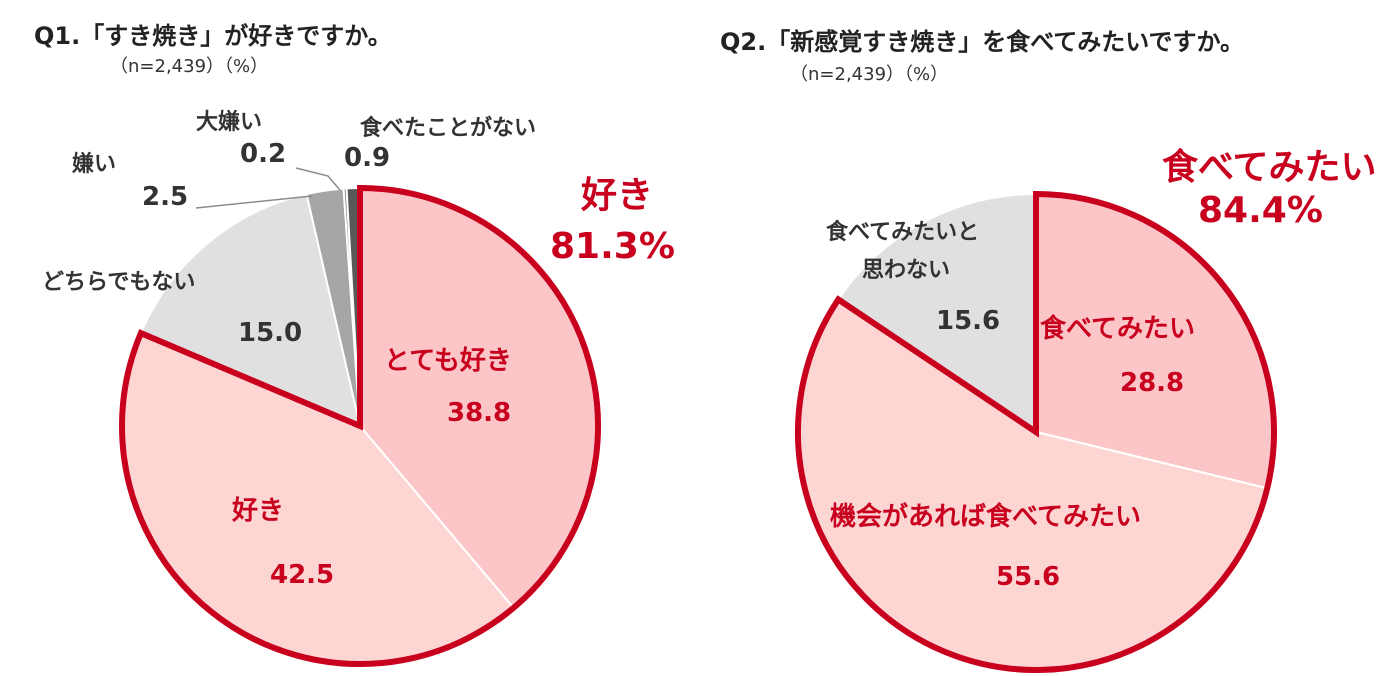 This screenshot has height=676, width=1400. Describe the element at coordinates (229, 122) in the screenshot. I see `slice-label: 大嫌い` at that location.